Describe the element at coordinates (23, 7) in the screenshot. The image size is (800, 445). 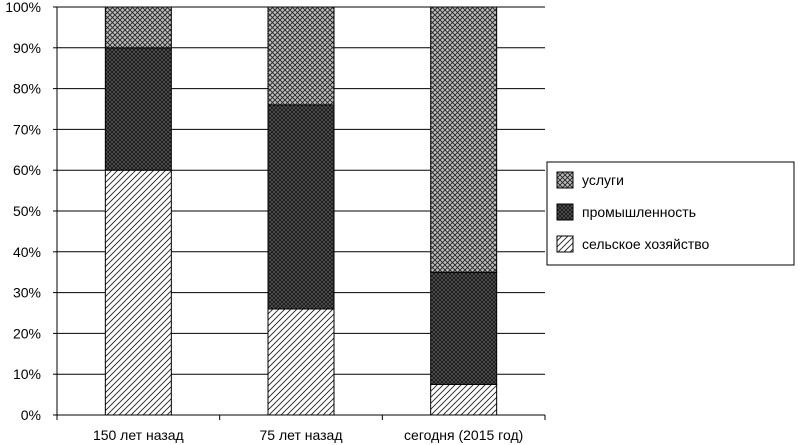
I see `y-tick-label: 100%` at that location.